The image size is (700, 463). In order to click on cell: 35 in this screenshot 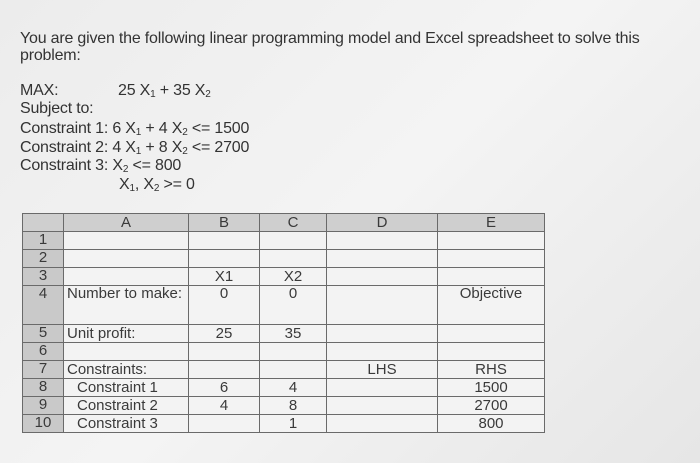, I will do `click(293, 333)`.